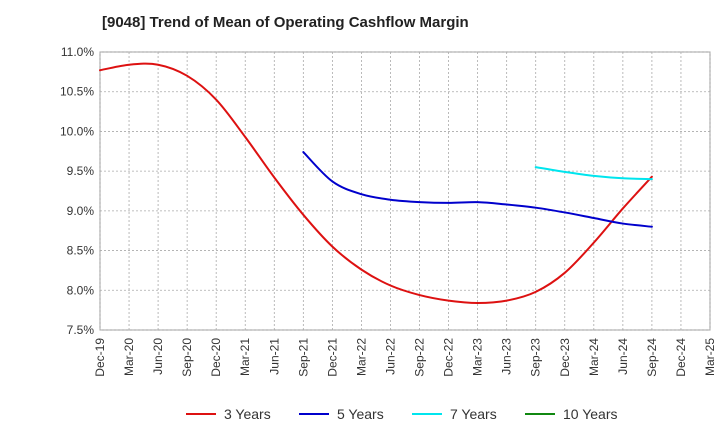 This screenshot has height=445, width=720. What do you see at coordinates (100, 357) in the screenshot?
I see `x-tick-label: Dec-19` at bounding box center [100, 357].